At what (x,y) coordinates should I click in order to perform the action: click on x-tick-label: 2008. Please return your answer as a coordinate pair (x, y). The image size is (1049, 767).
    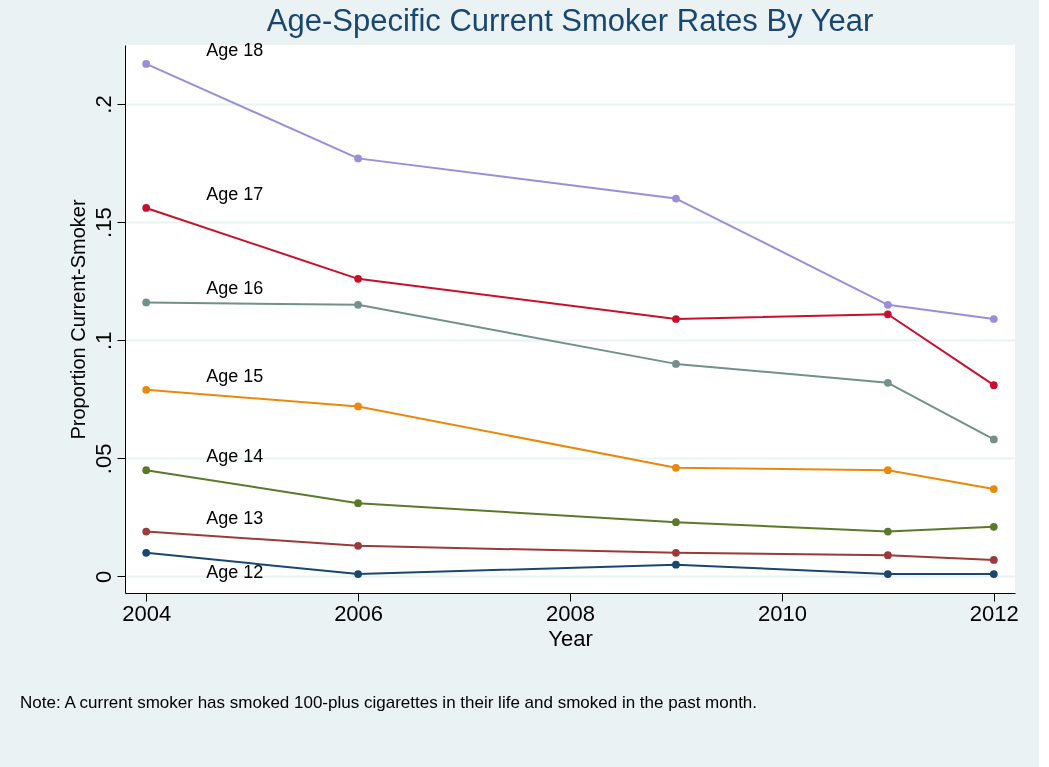
    Looking at the image, I should click on (570, 613).